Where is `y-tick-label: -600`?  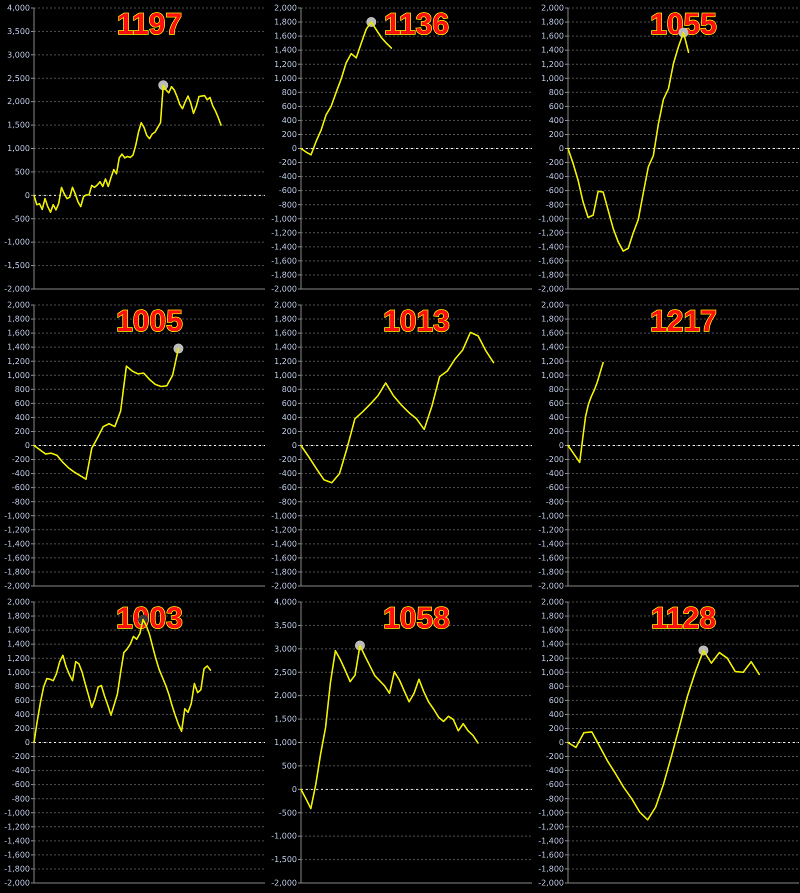 y-tick-label: -600 is located at coordinates (21, 785).